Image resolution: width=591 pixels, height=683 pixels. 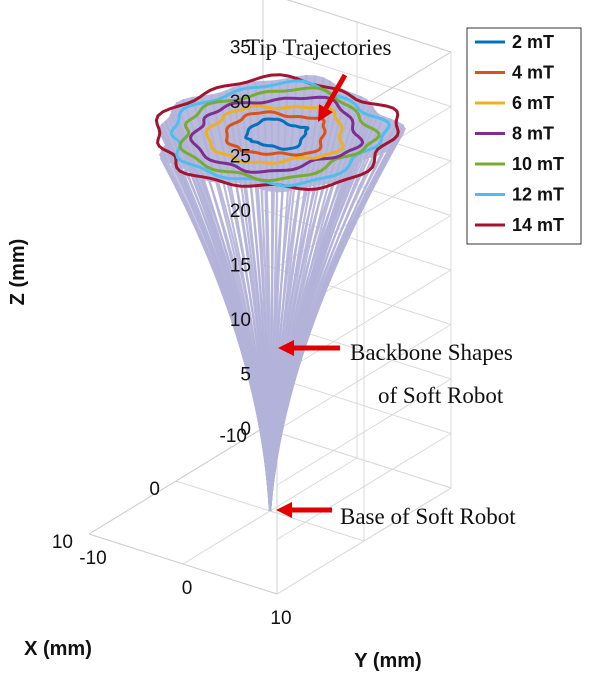 What do you see at coordinates (187, 588) in the screenshot?
I see `y-tick-label: 0` at bounding box center [187, 588].